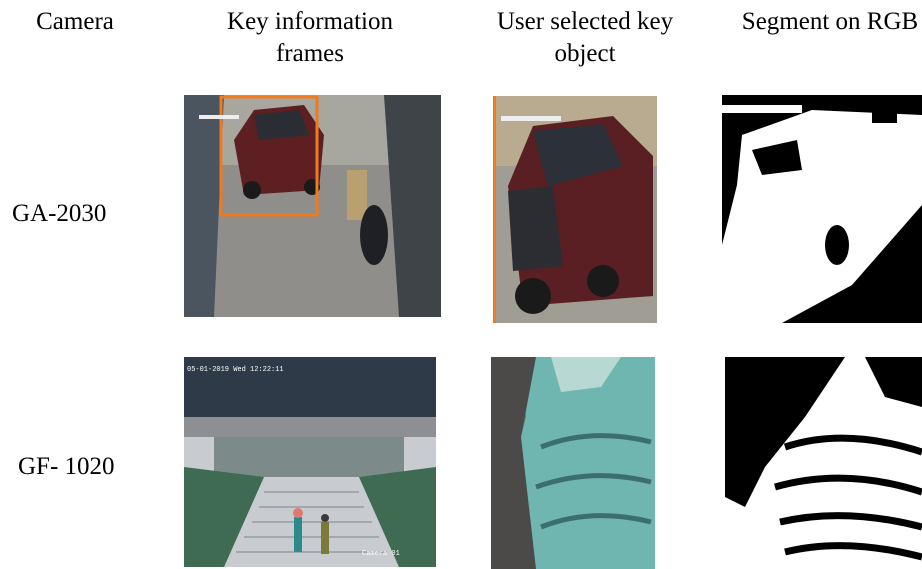 The height and width of the screenshot is (569, 922). What do you see at coordinates (235, 370) in the screenshot?
I see `frame-timestamp: 05-01-2019 Wed 12:22:11` at bounding box center [235, 370].